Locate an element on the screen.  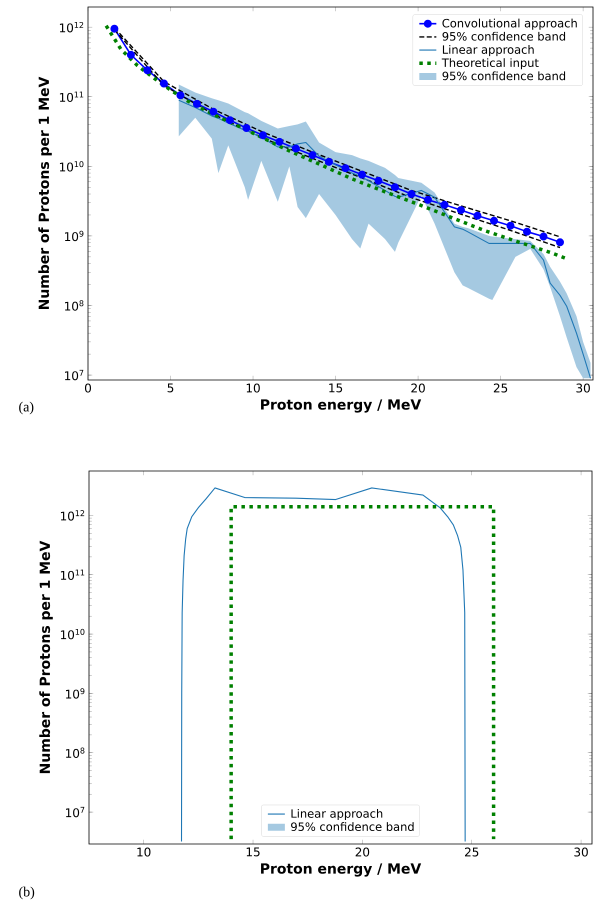
legend-label: Convolutional approach is located at coordinates (509, 24).